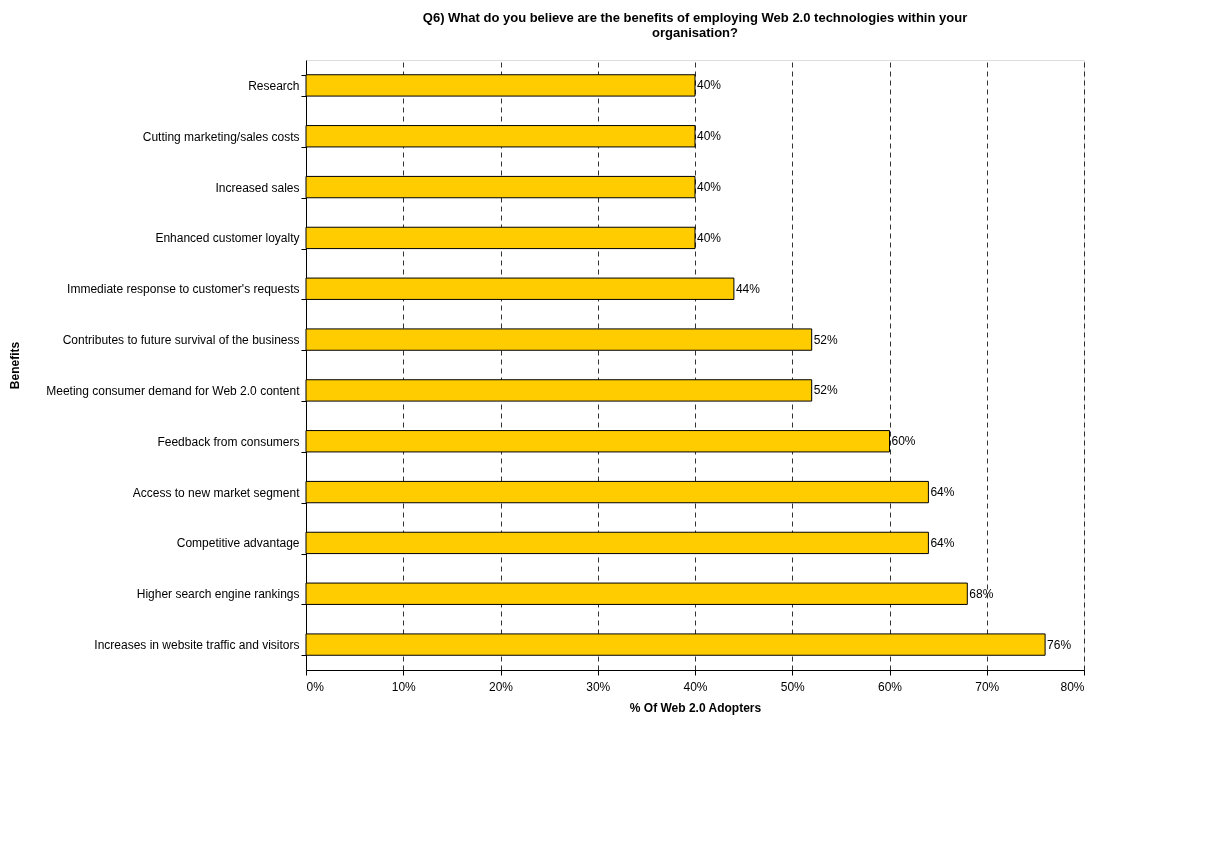 This screenshot has width=1215, height=861. Describe the element at coordinates (695, 686) in the screenshot. I see `x-tick-label: 40%` at that location.